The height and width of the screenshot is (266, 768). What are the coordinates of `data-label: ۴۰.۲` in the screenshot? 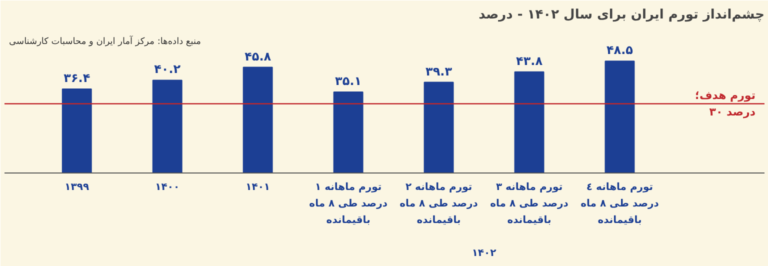 It's located at (168, 69).